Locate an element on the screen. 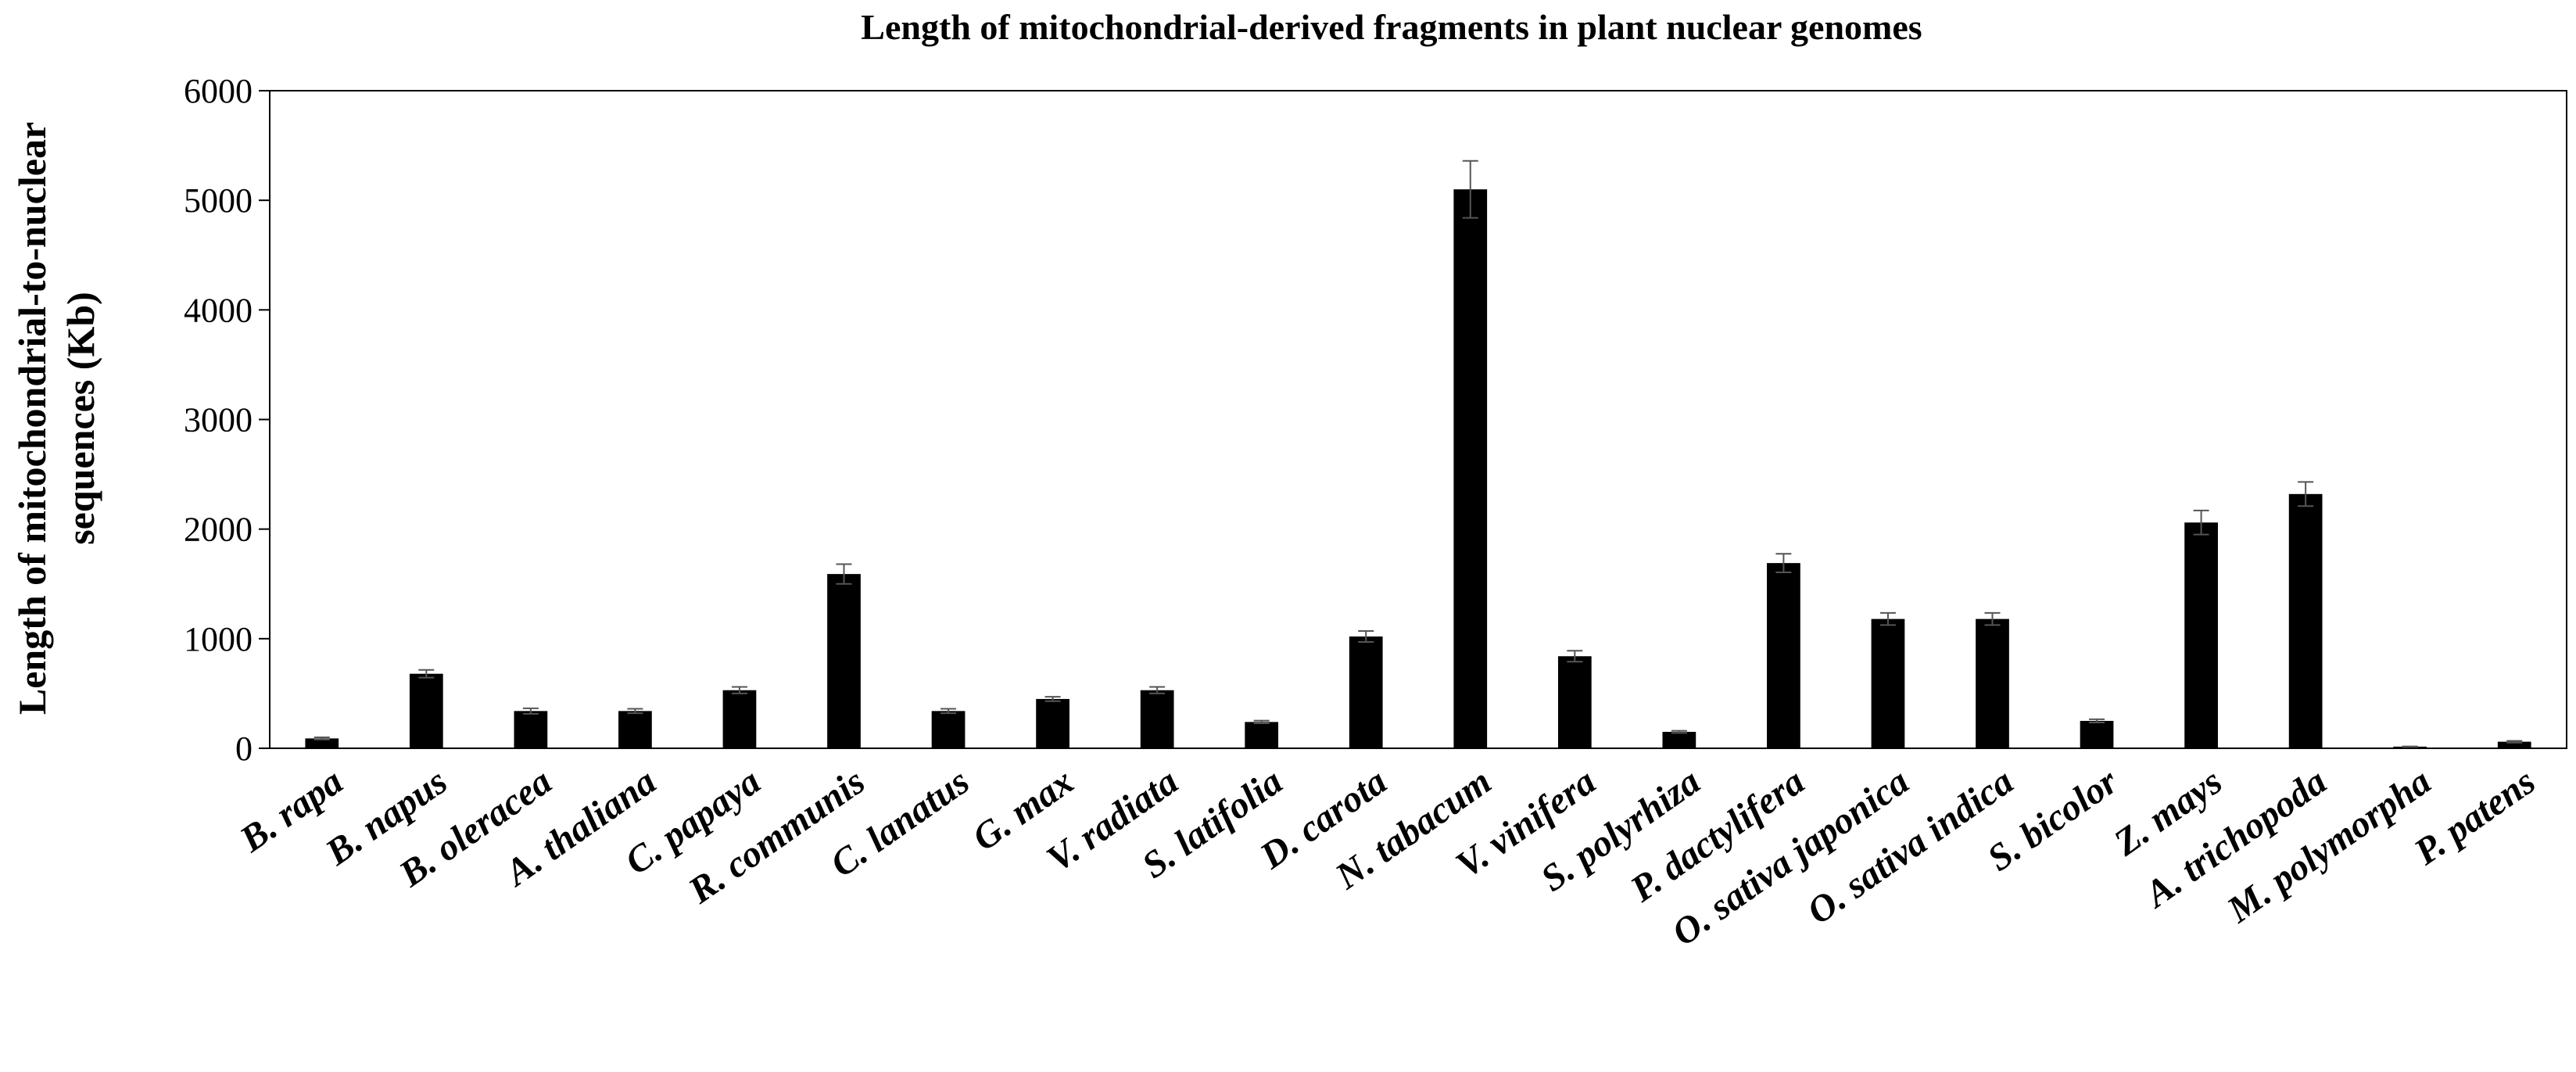 The height and width of the screenshot is (1072, 2576). y-tick-label: 2000 is located at coordinates (218, 530).